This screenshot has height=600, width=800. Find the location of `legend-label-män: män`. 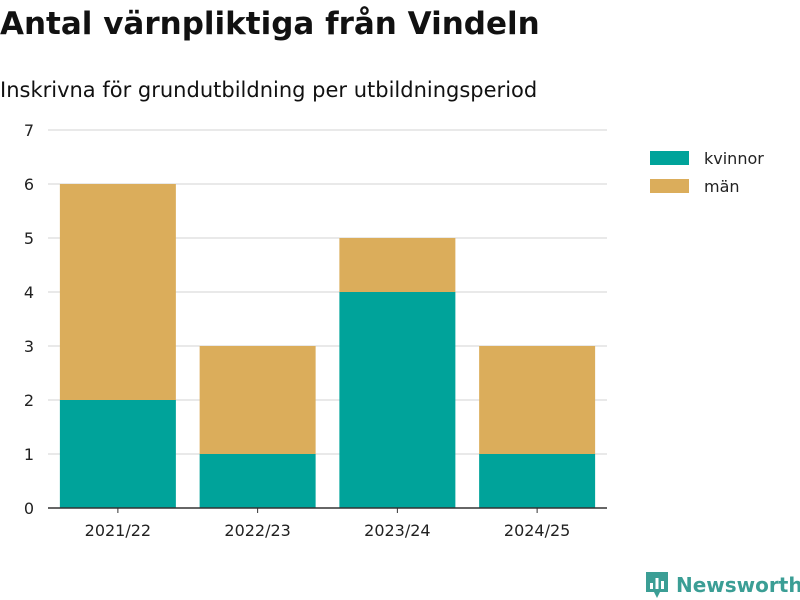

legend-label-män: män is located at coordinates (722, 186).